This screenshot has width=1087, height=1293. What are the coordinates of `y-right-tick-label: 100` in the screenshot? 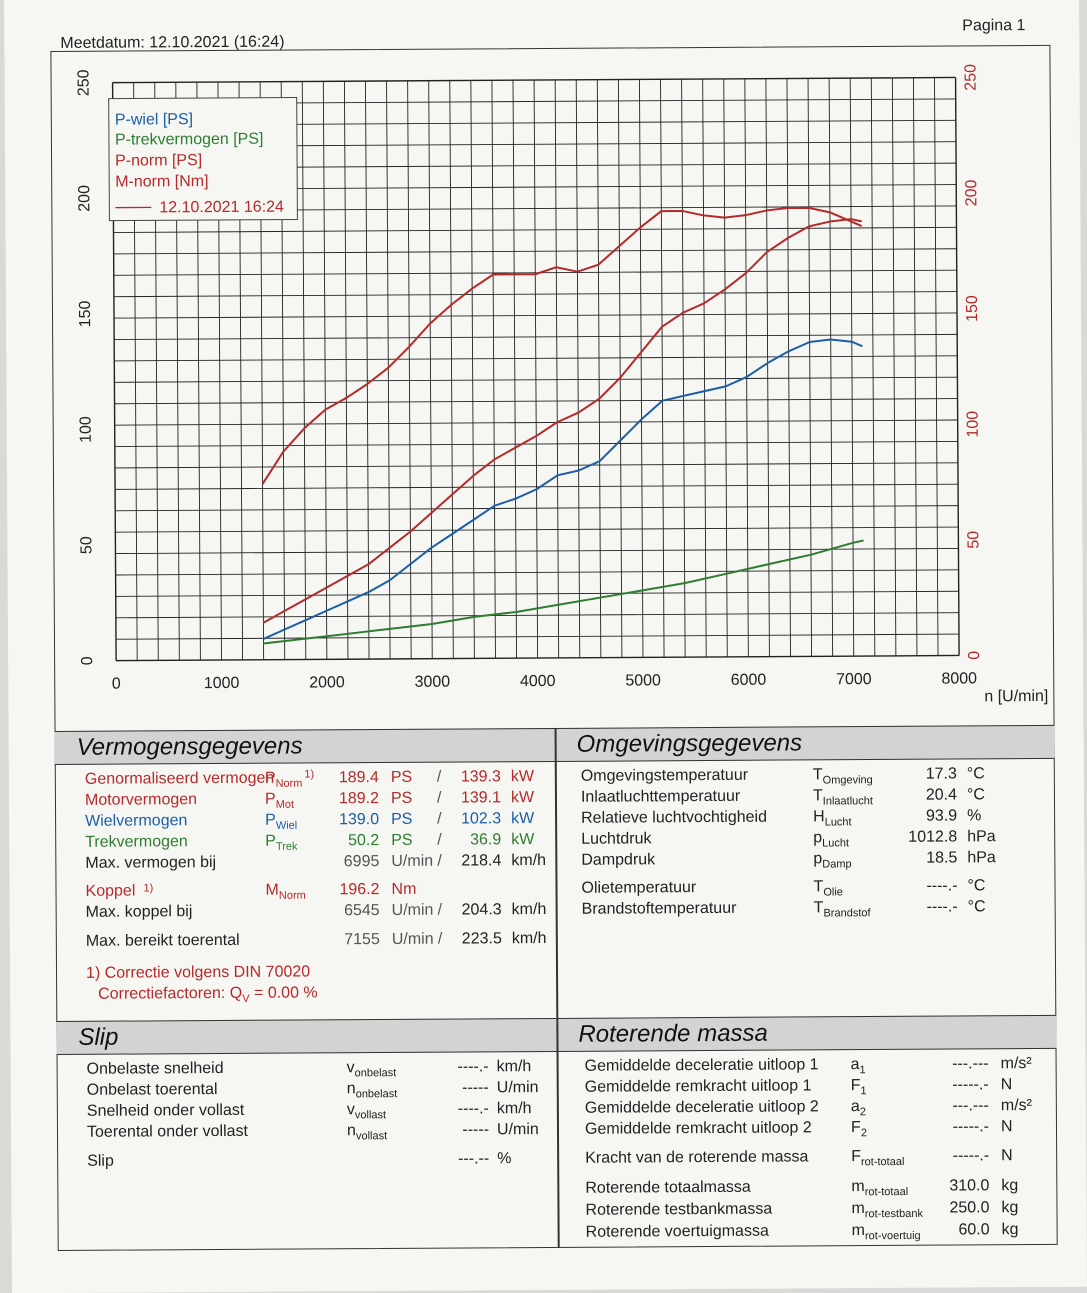 It's located at (973, 424).